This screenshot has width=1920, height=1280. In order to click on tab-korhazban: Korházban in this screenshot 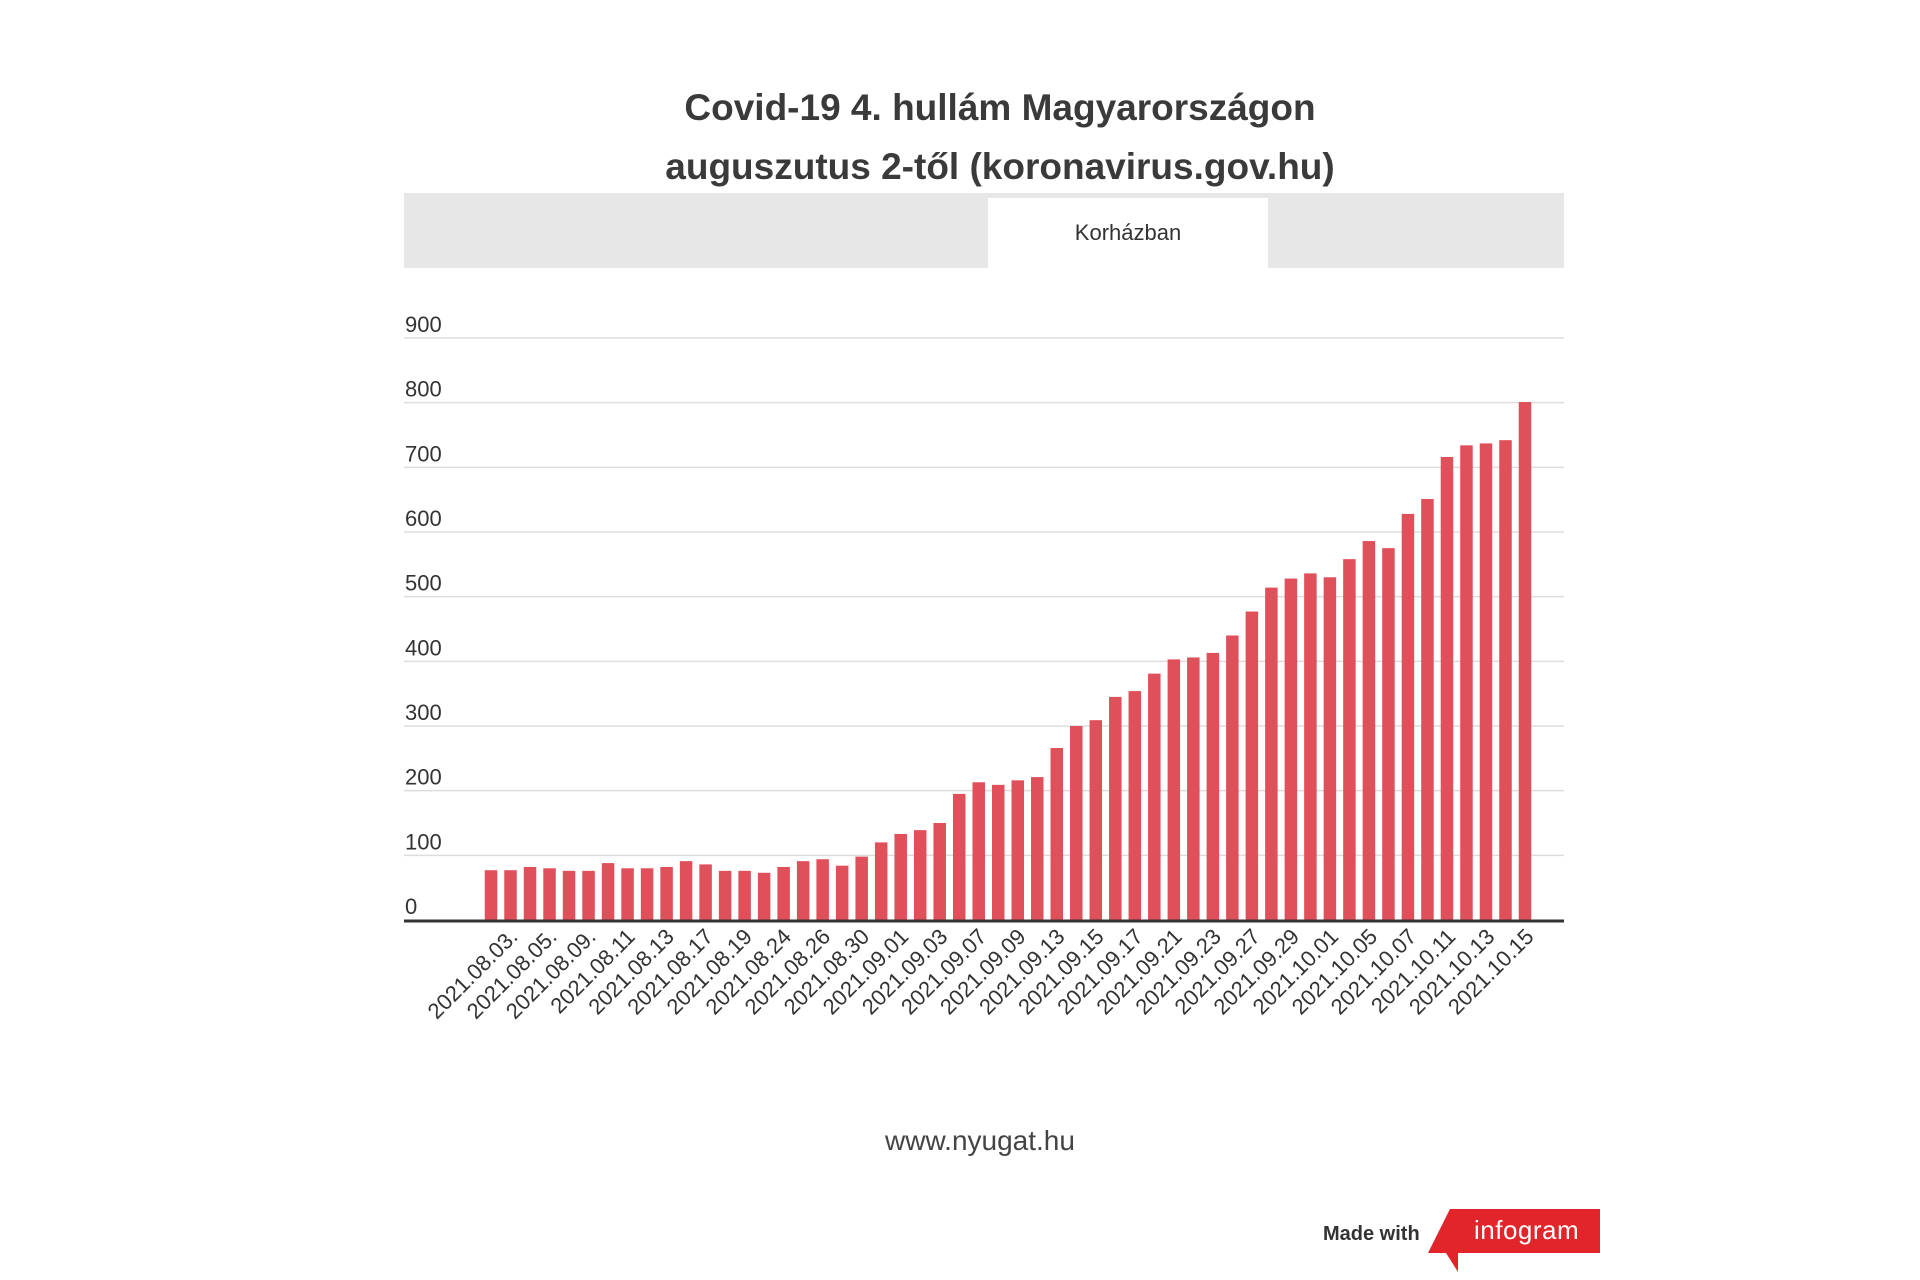, I will do `click(1128, 233)`.